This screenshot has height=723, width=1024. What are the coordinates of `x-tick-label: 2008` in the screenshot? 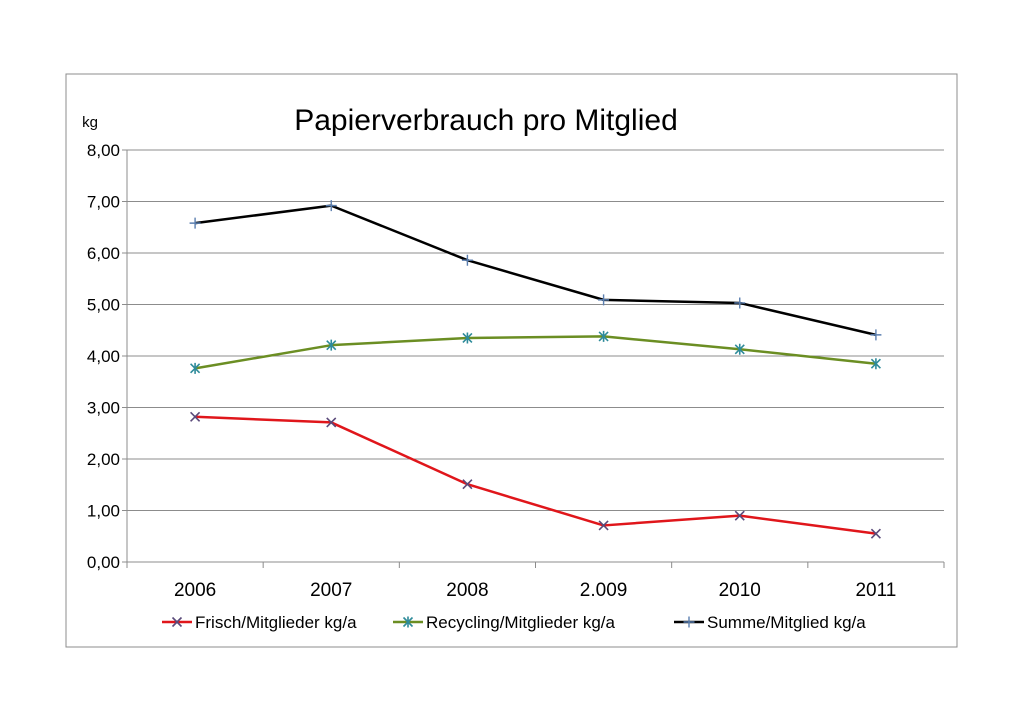 It's located at (467, 590).